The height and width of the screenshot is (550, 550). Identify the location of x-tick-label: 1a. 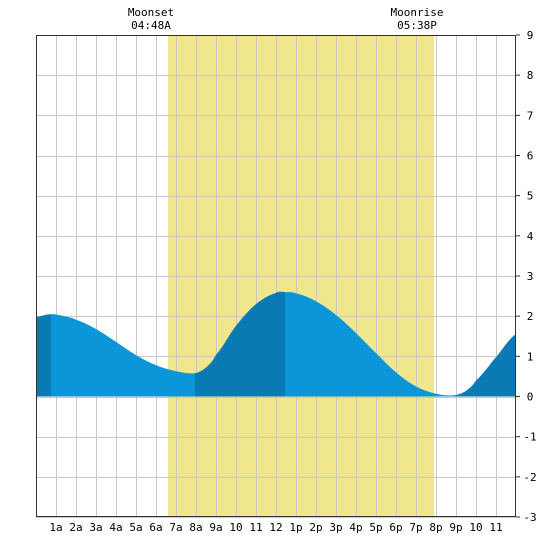
(55, 527).